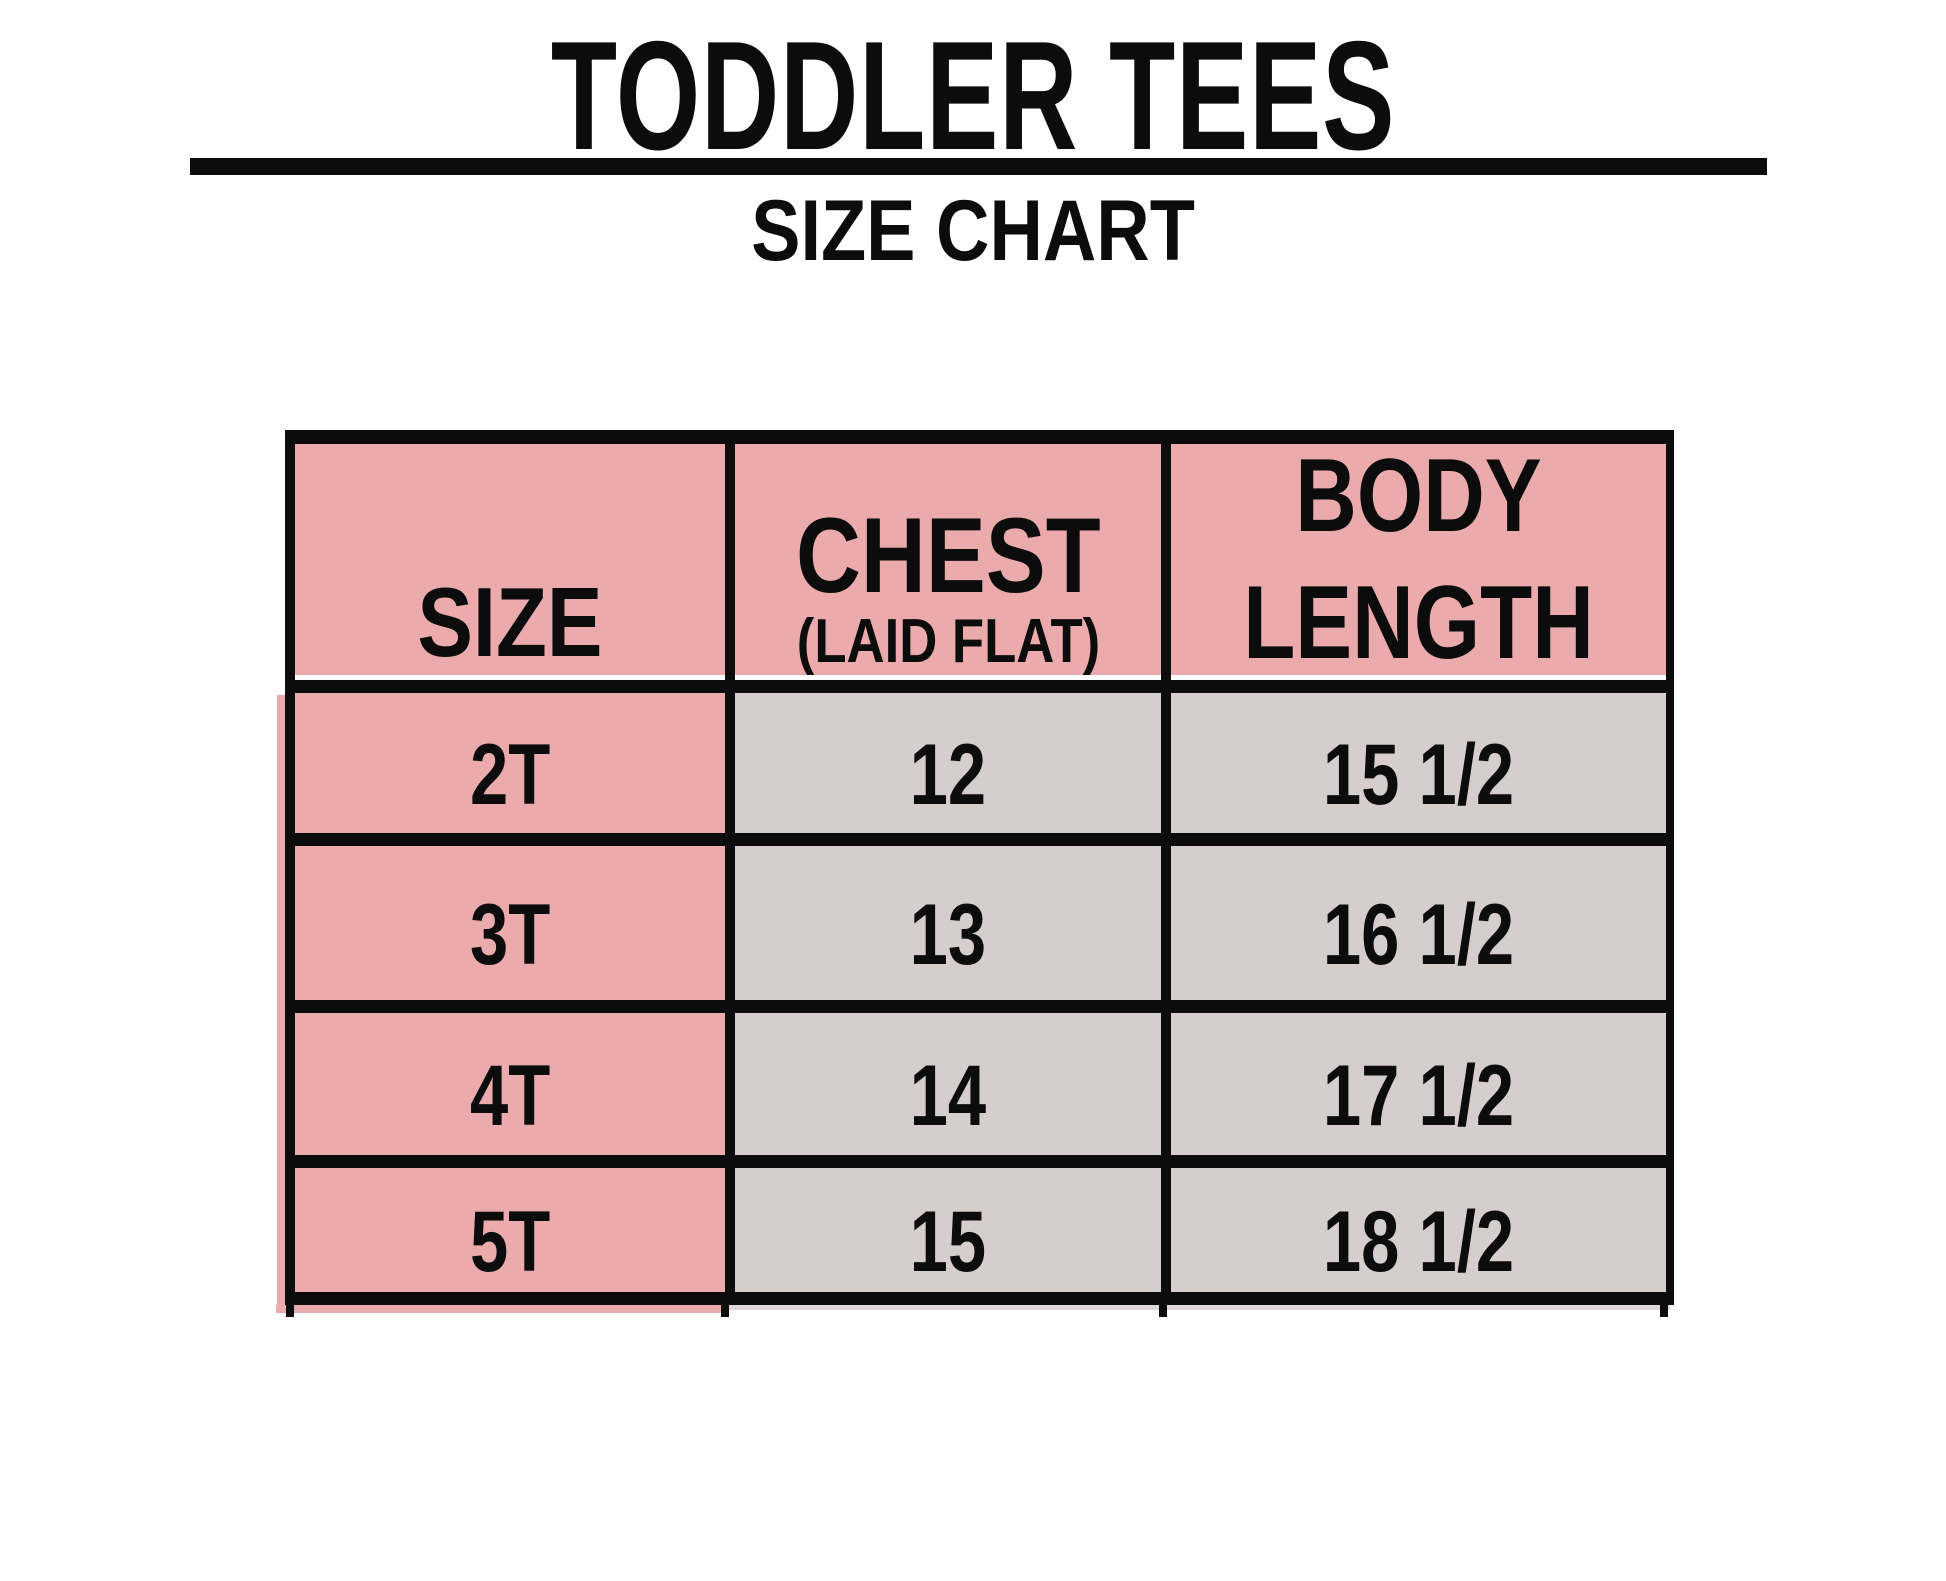  I want to click on border-stub-left, so click(290, 1311).